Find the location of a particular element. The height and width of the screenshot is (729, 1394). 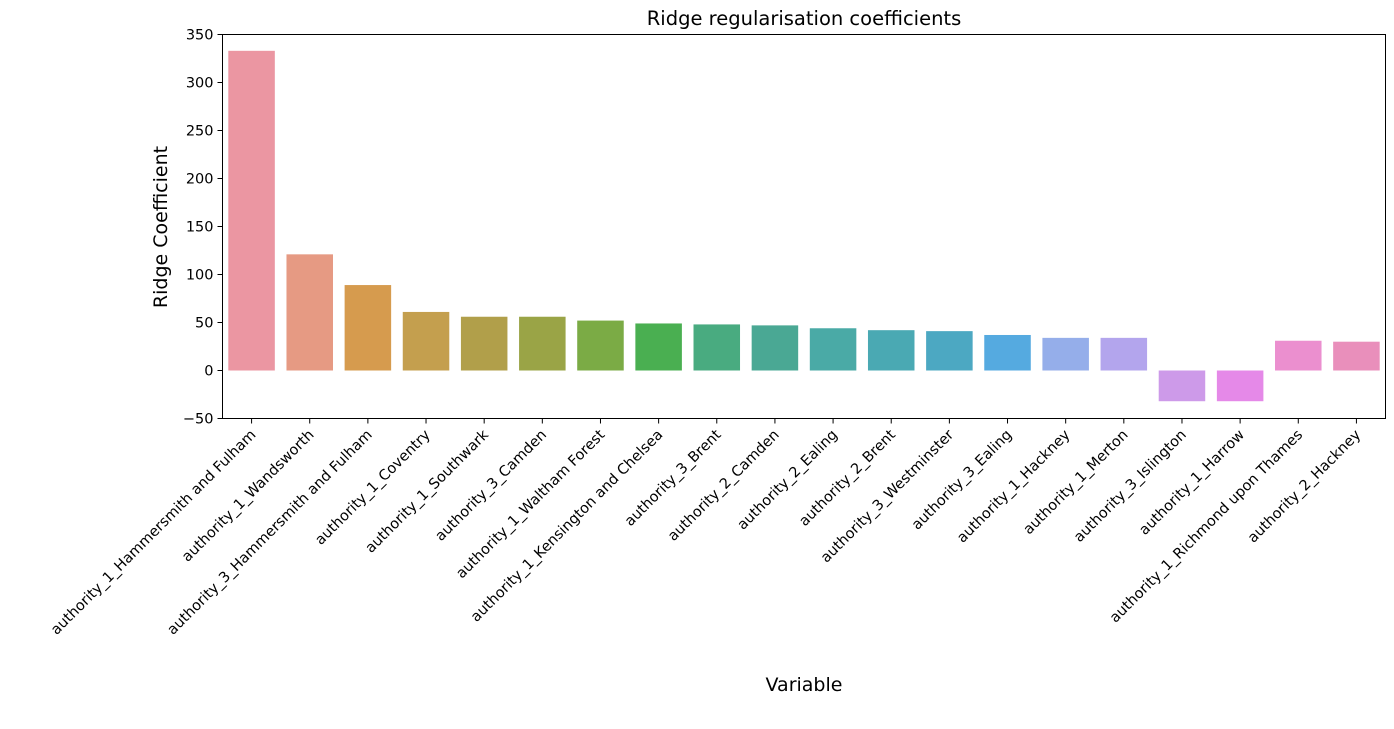

x-tick-label: authority_2_Camden is located at coordinates (724, 486).